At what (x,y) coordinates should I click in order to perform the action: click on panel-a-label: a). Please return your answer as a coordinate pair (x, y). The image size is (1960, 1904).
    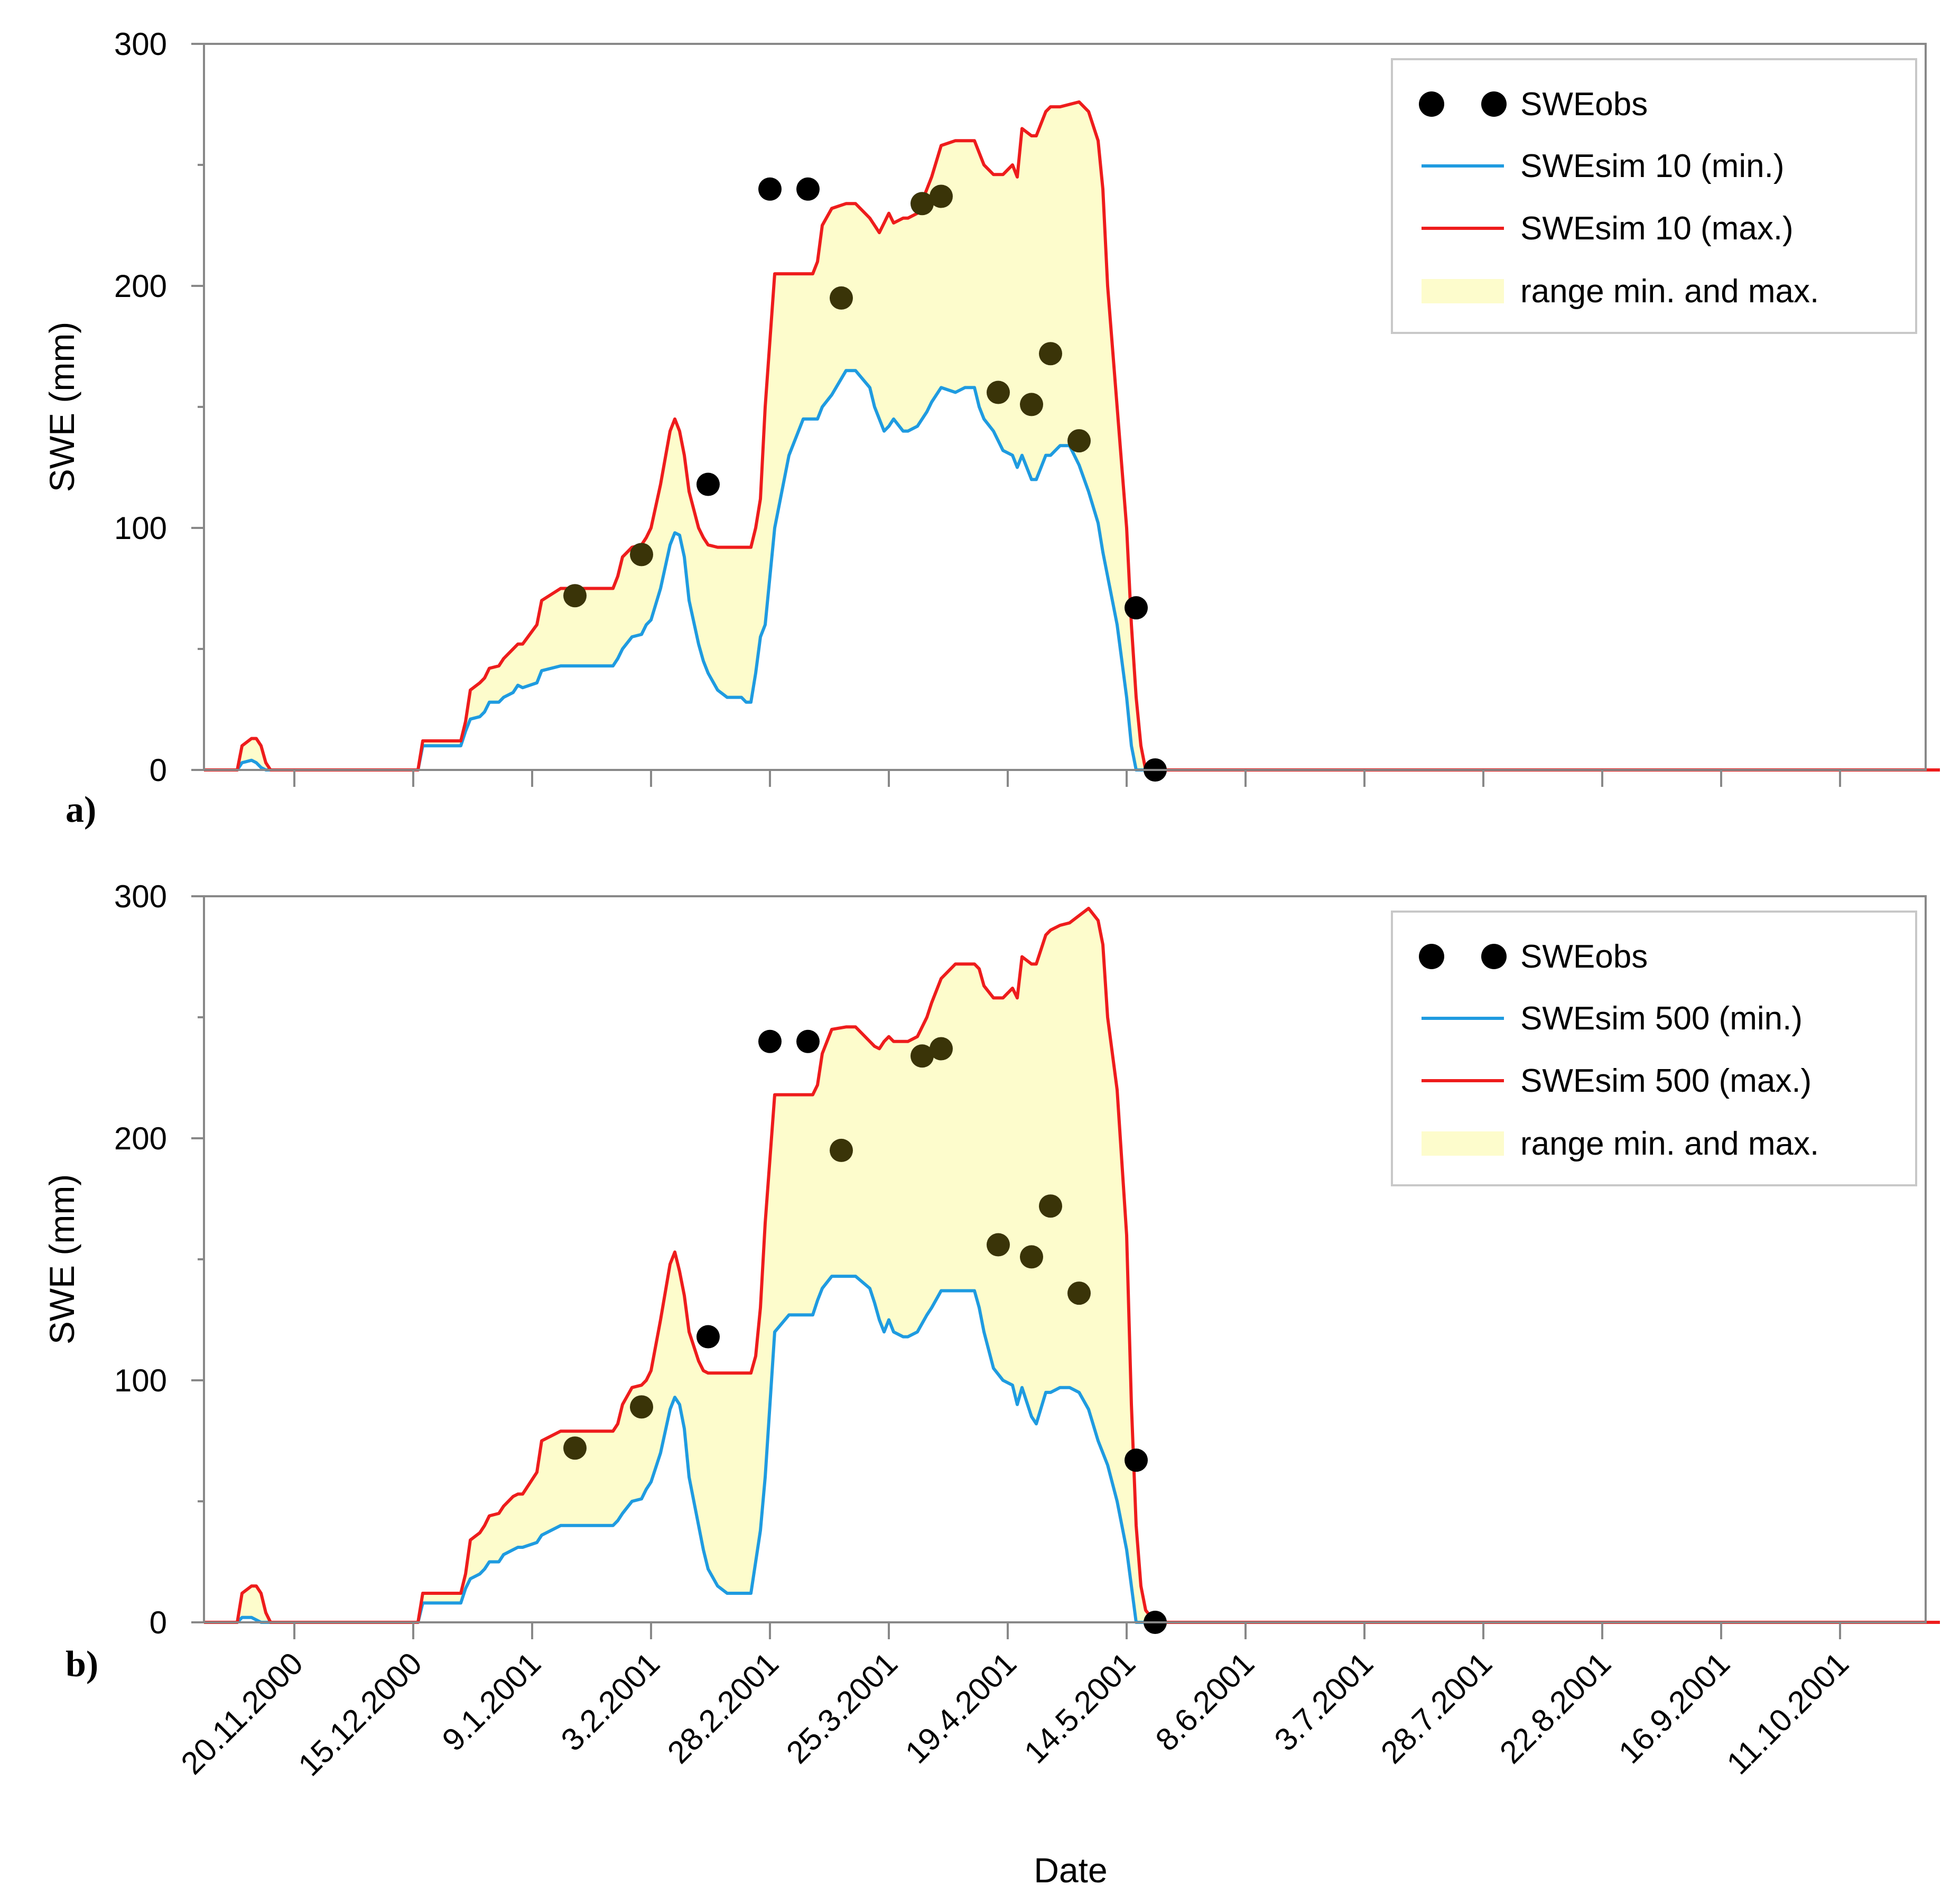
    Looking at the image, I should click on (81, 810).